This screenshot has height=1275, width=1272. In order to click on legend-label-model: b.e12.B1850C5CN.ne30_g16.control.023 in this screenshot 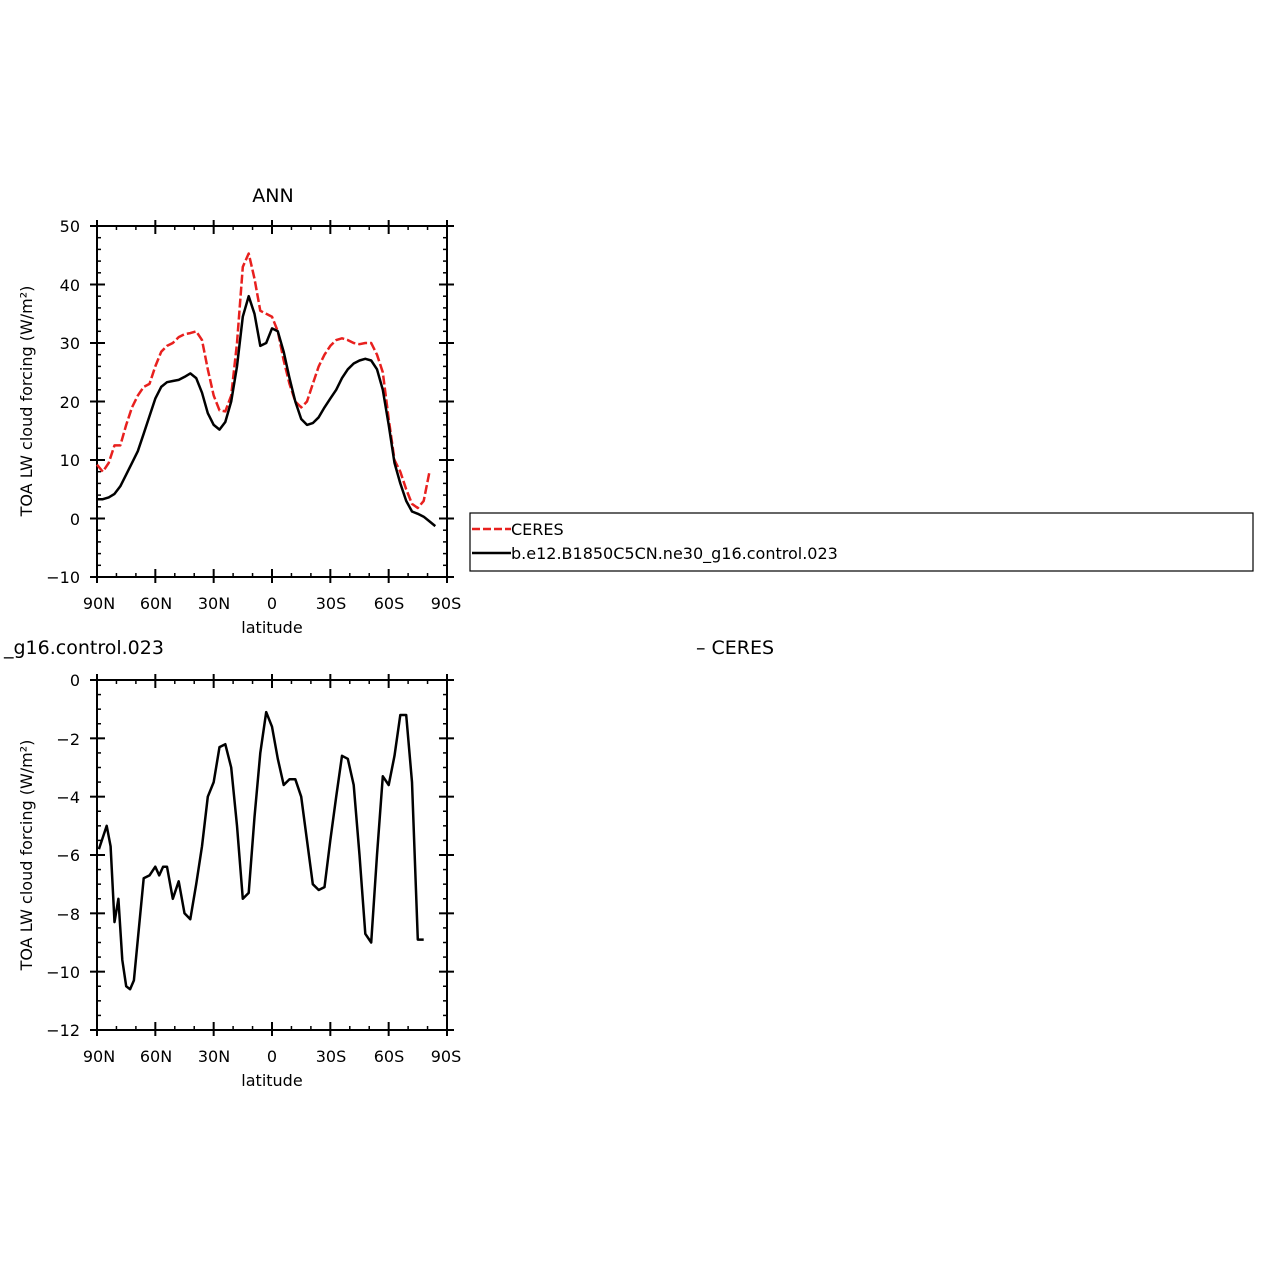, I will do `click(674, 554)`.